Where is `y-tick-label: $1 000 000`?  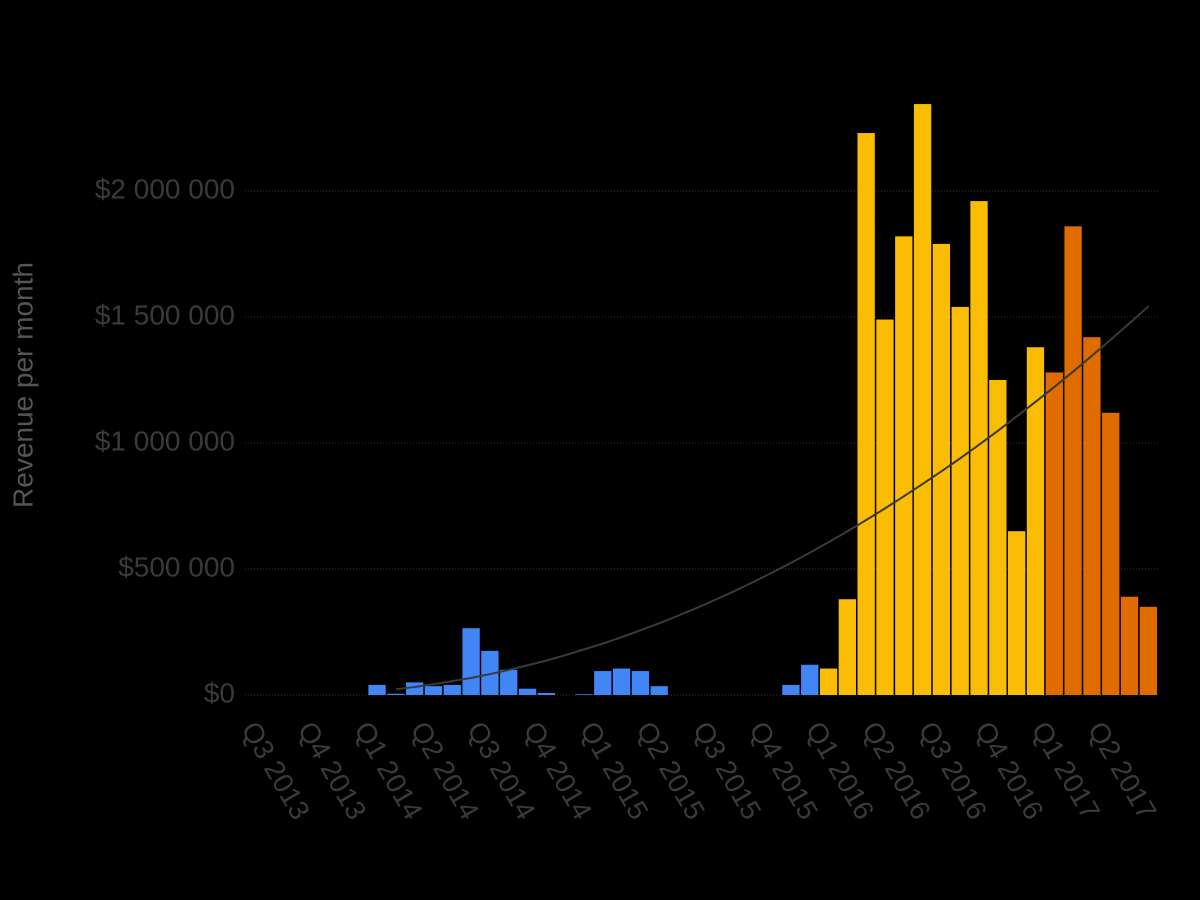 y-tick-label: $1 000 000 is located at coordinates (165, 440).